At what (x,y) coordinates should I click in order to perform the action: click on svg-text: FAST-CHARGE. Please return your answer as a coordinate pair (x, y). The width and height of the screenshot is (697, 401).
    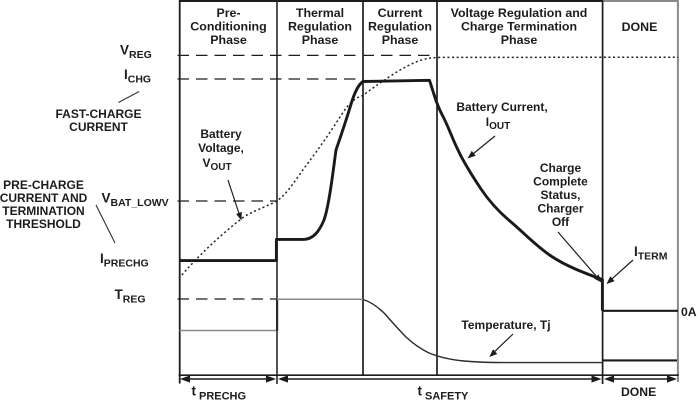
    Looking at the image, I should click on (98, 114).